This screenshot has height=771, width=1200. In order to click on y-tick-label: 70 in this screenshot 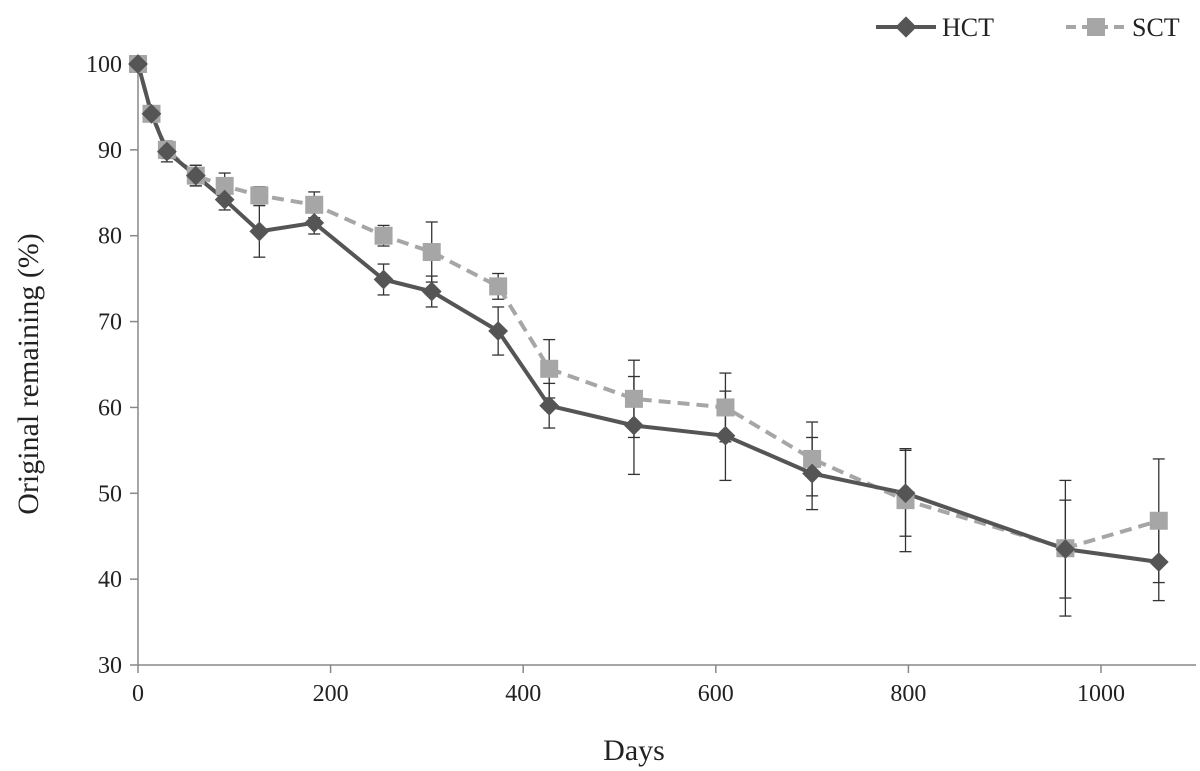, I will do `click(110, 323)`.